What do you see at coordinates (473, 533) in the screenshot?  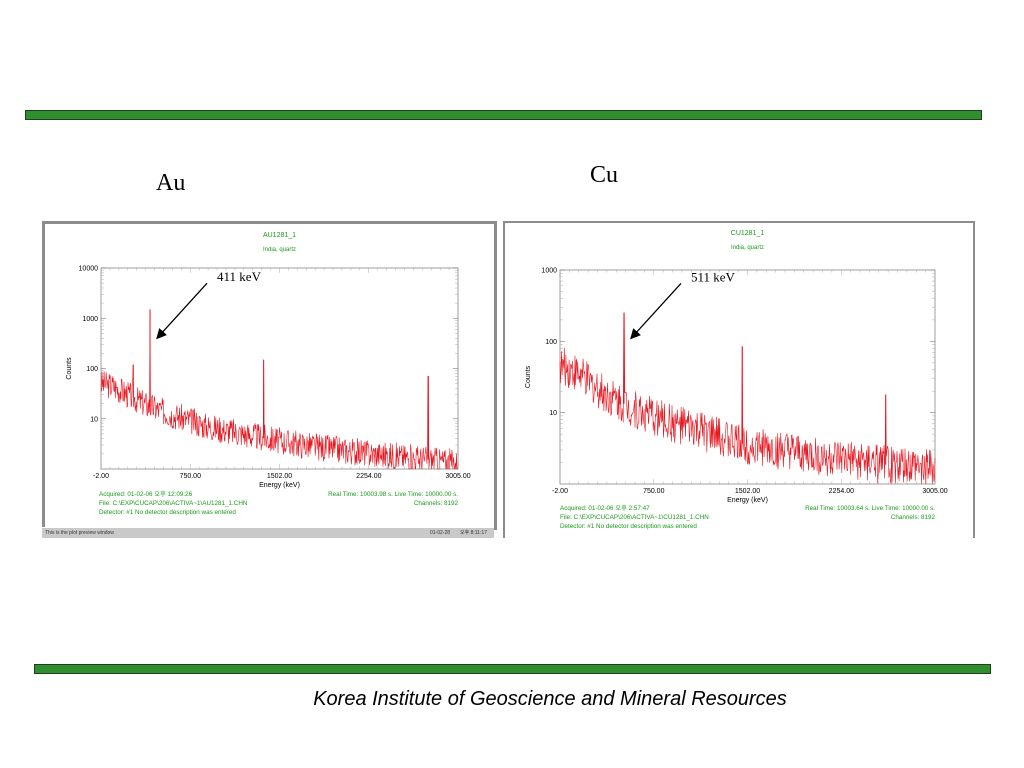 I see `status-time: 오후 8:11:17` at bounding box center [473, 533].